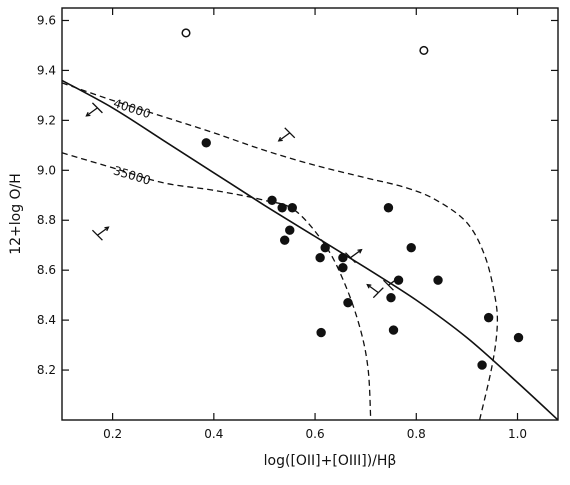  What do you see at coordinates (132, 108) in the screenshot?
I see `curve-label-40000: 40000` at bounding box center [132, 108].